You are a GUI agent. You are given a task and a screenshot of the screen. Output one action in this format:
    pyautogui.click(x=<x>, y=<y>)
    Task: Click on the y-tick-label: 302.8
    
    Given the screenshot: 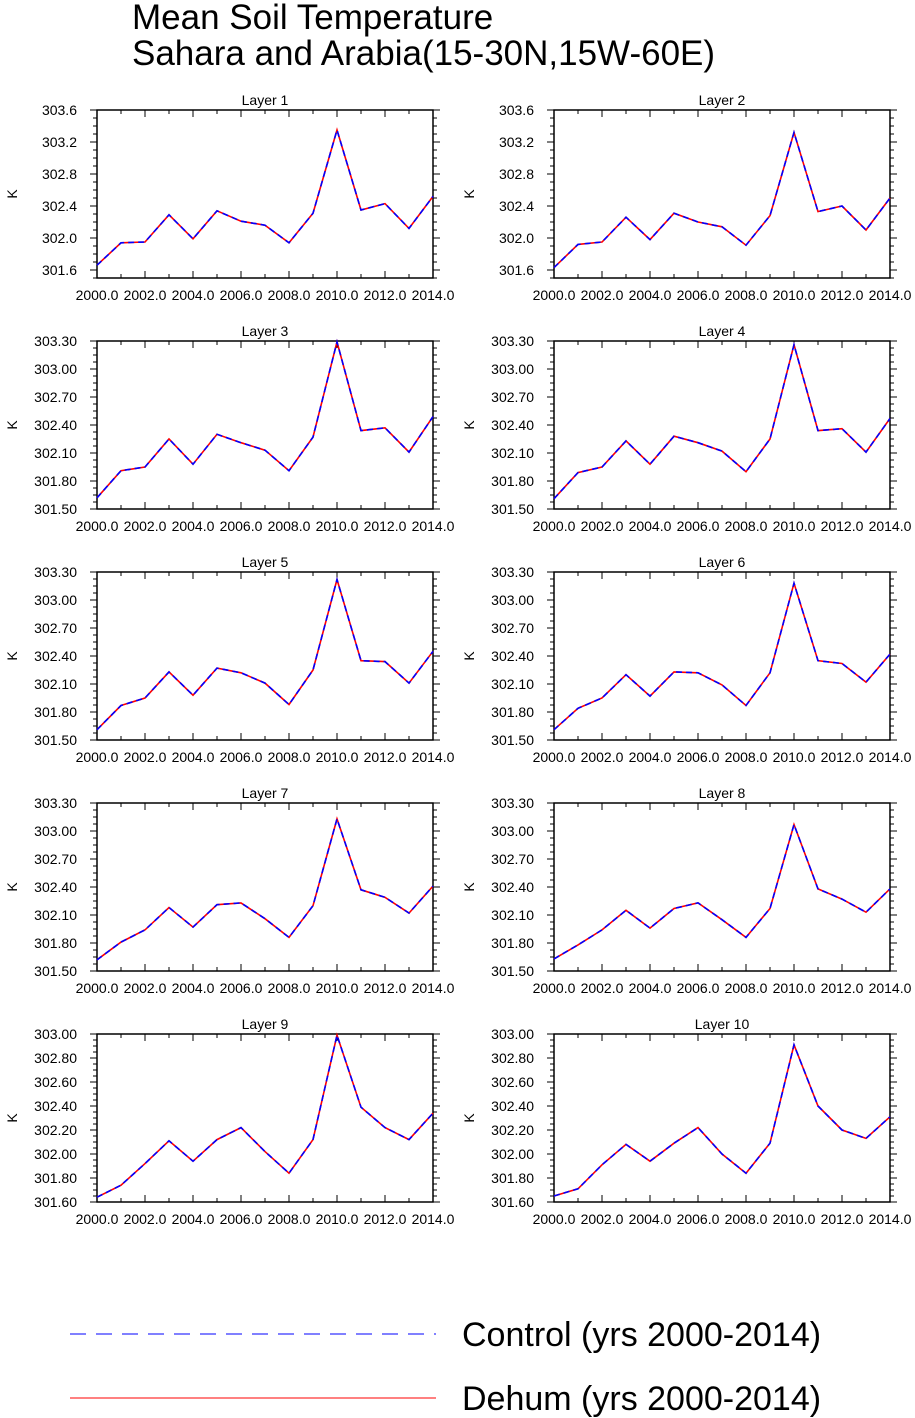 What is the action you would take?
    pyautogui.click(x=59, y=174)
    